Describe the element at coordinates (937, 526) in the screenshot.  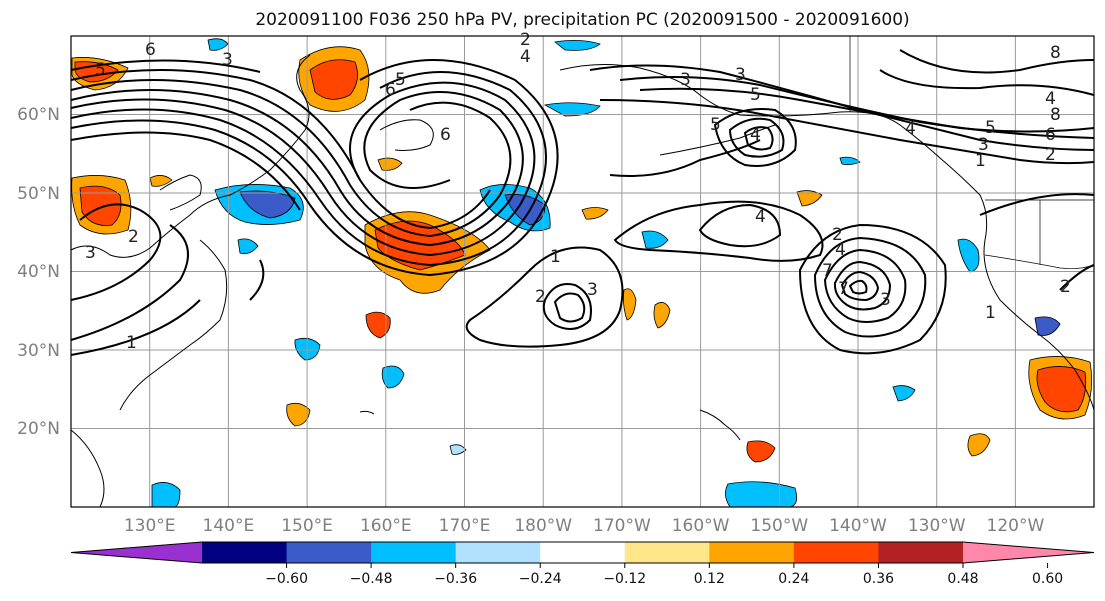
I see `lon-label: 130°W` at that location.